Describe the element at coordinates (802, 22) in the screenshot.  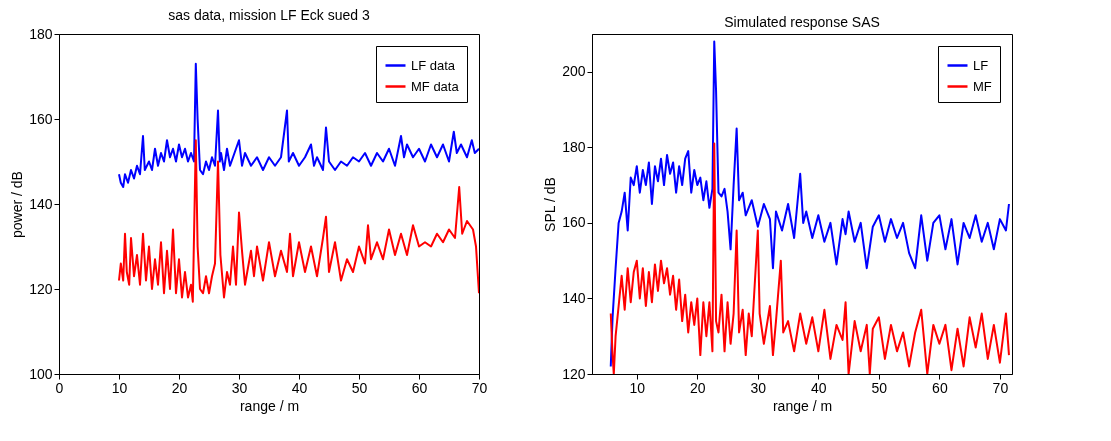
I see `chart-title: Simulated response SAS` at that location.